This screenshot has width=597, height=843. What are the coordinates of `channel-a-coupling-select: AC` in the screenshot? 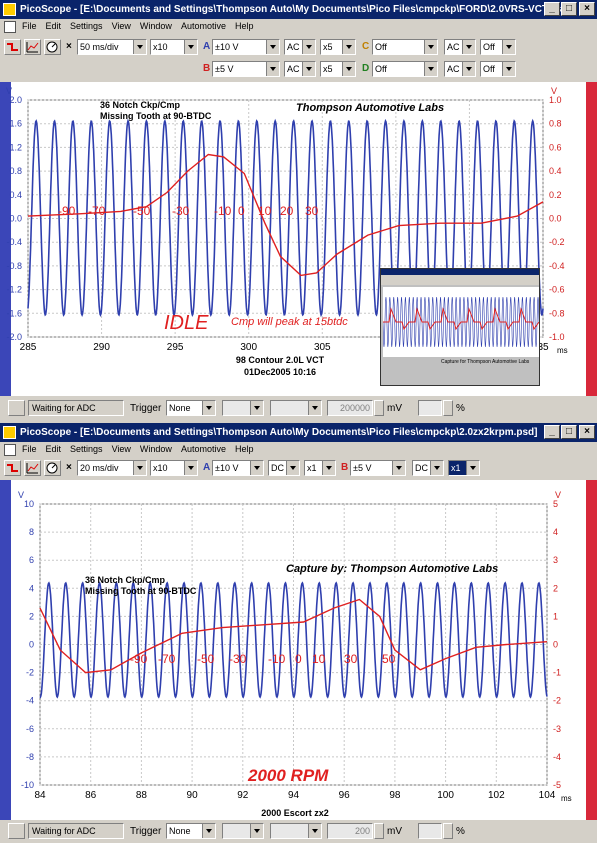 It's located at (300, 47).